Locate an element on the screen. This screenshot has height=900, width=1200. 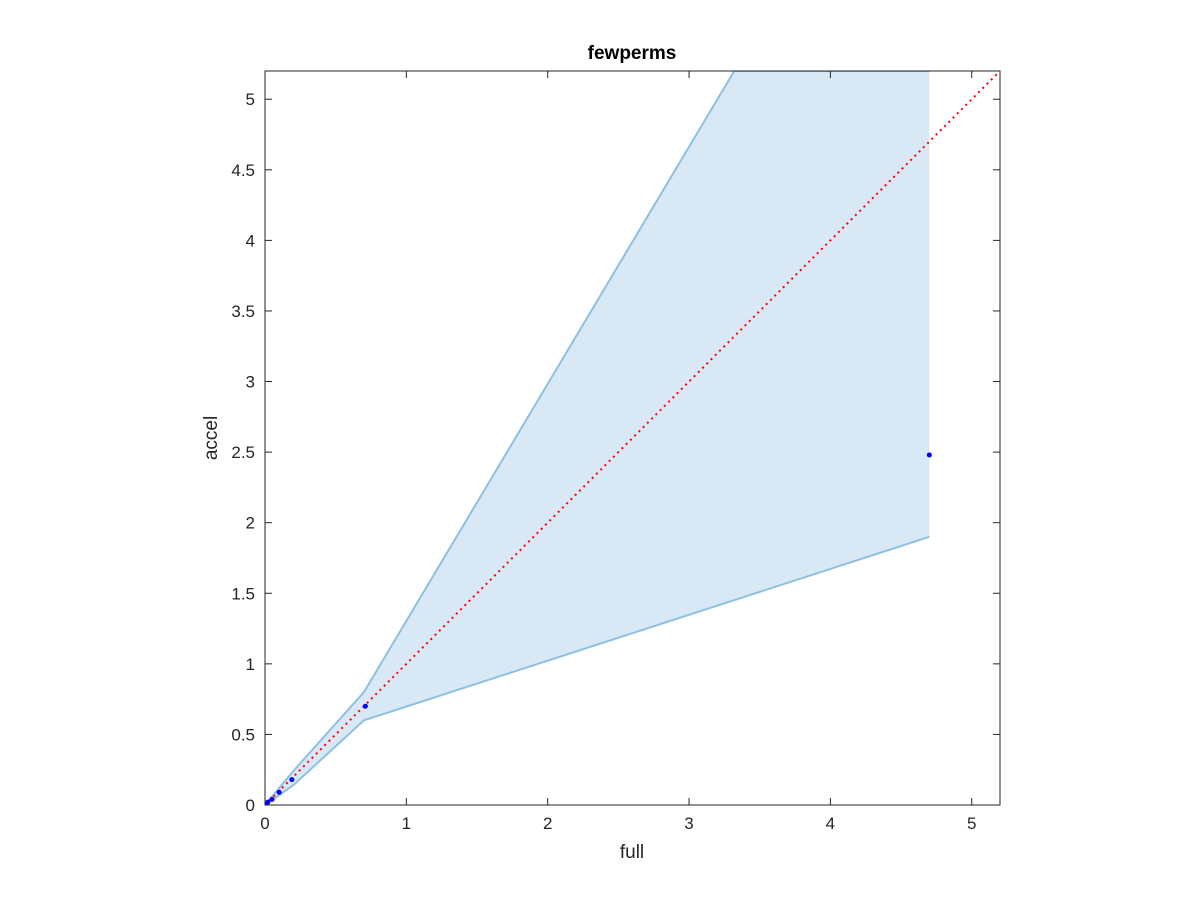
y-tick-label: 5 is located at coordinates (250, 99).